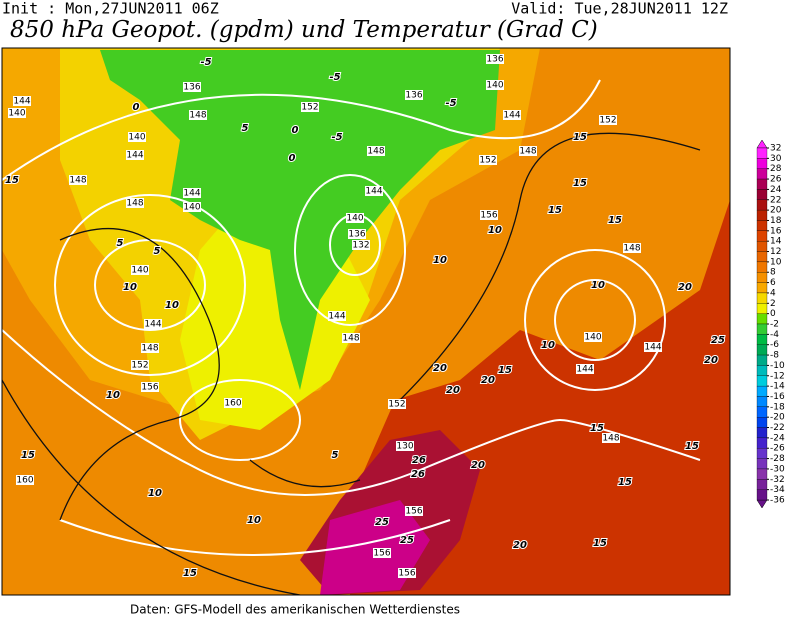  I want to click on colorbar-label: -6, so click(774, 345).